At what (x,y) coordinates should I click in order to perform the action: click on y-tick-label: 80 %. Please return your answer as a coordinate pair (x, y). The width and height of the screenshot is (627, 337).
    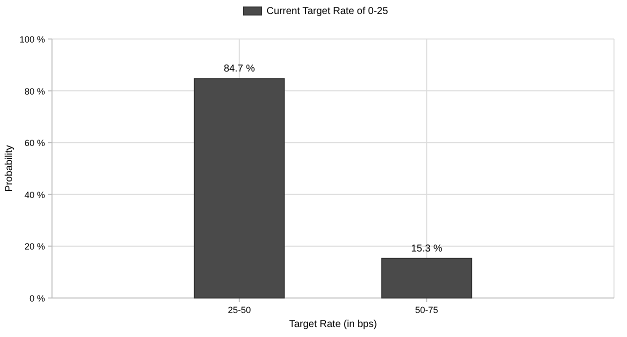
    Looking at the image, I should click on (34, 91).